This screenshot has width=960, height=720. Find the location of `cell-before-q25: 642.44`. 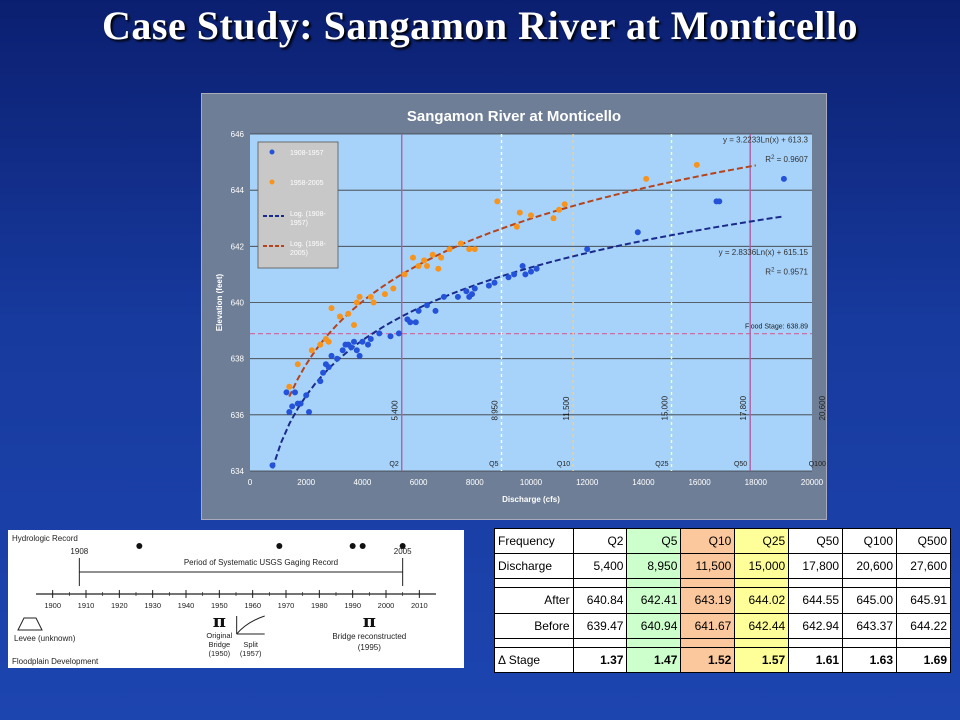

cell-before-q25: 642.44 is located at coordinates (762, 625).